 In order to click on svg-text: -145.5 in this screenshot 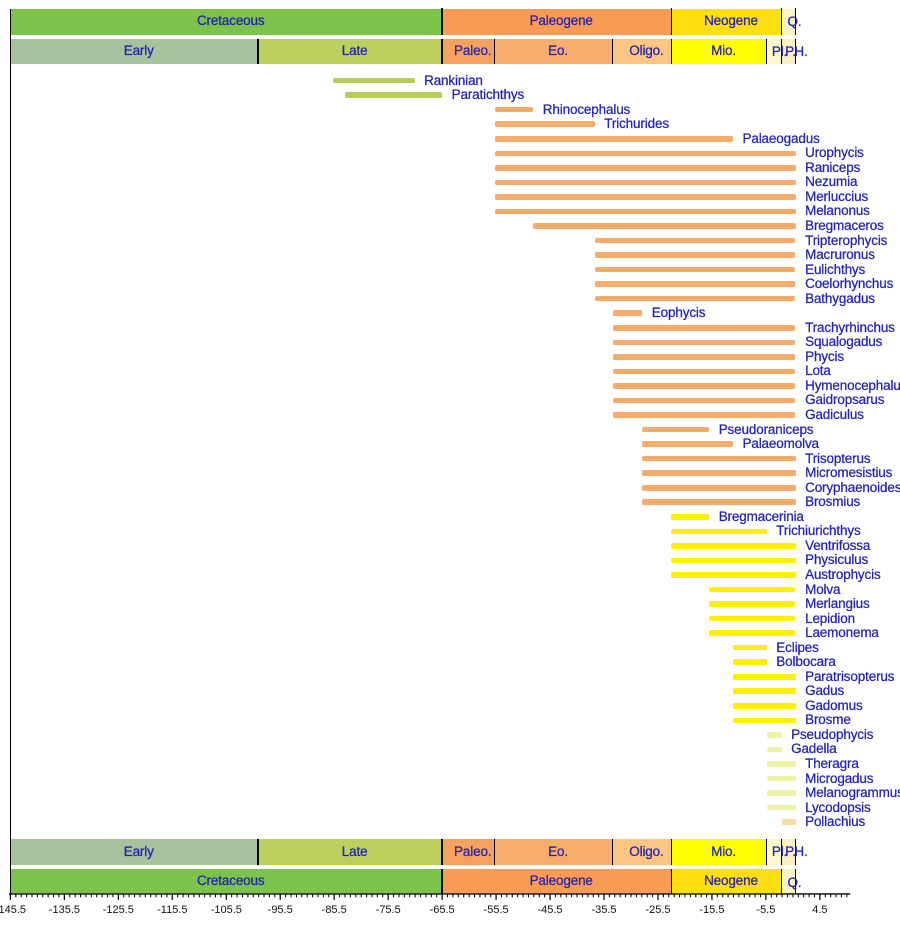, I will do `click(13, 910)`.